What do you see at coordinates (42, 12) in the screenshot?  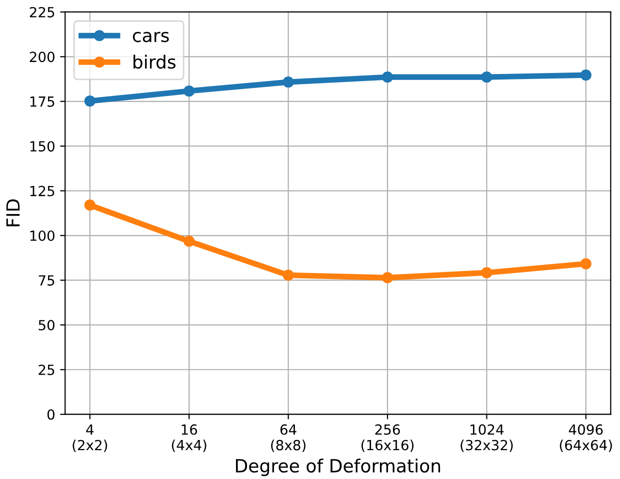 I see `y-tick-label: 225` at bounding box center [42, 12].